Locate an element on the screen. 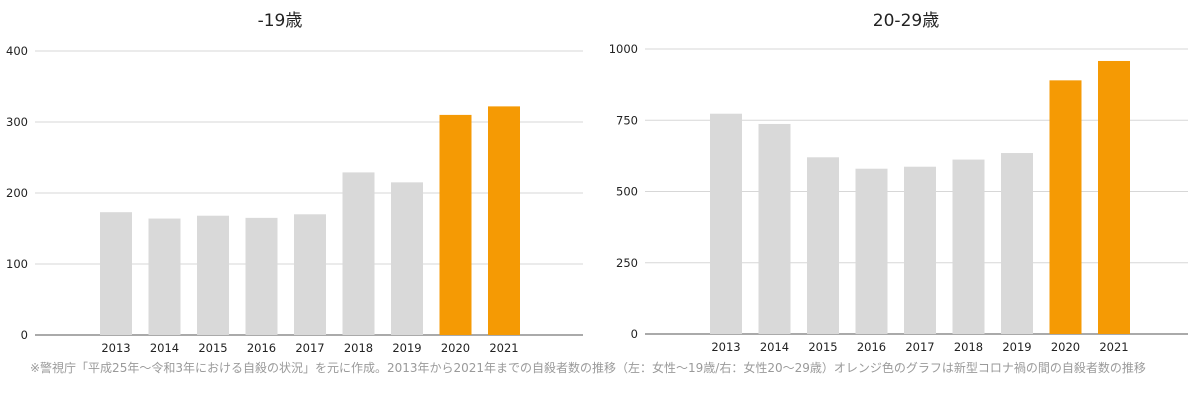 The image size is (1198, 405). chart-title: 20-29歳 is located at coordinates (906, 21).